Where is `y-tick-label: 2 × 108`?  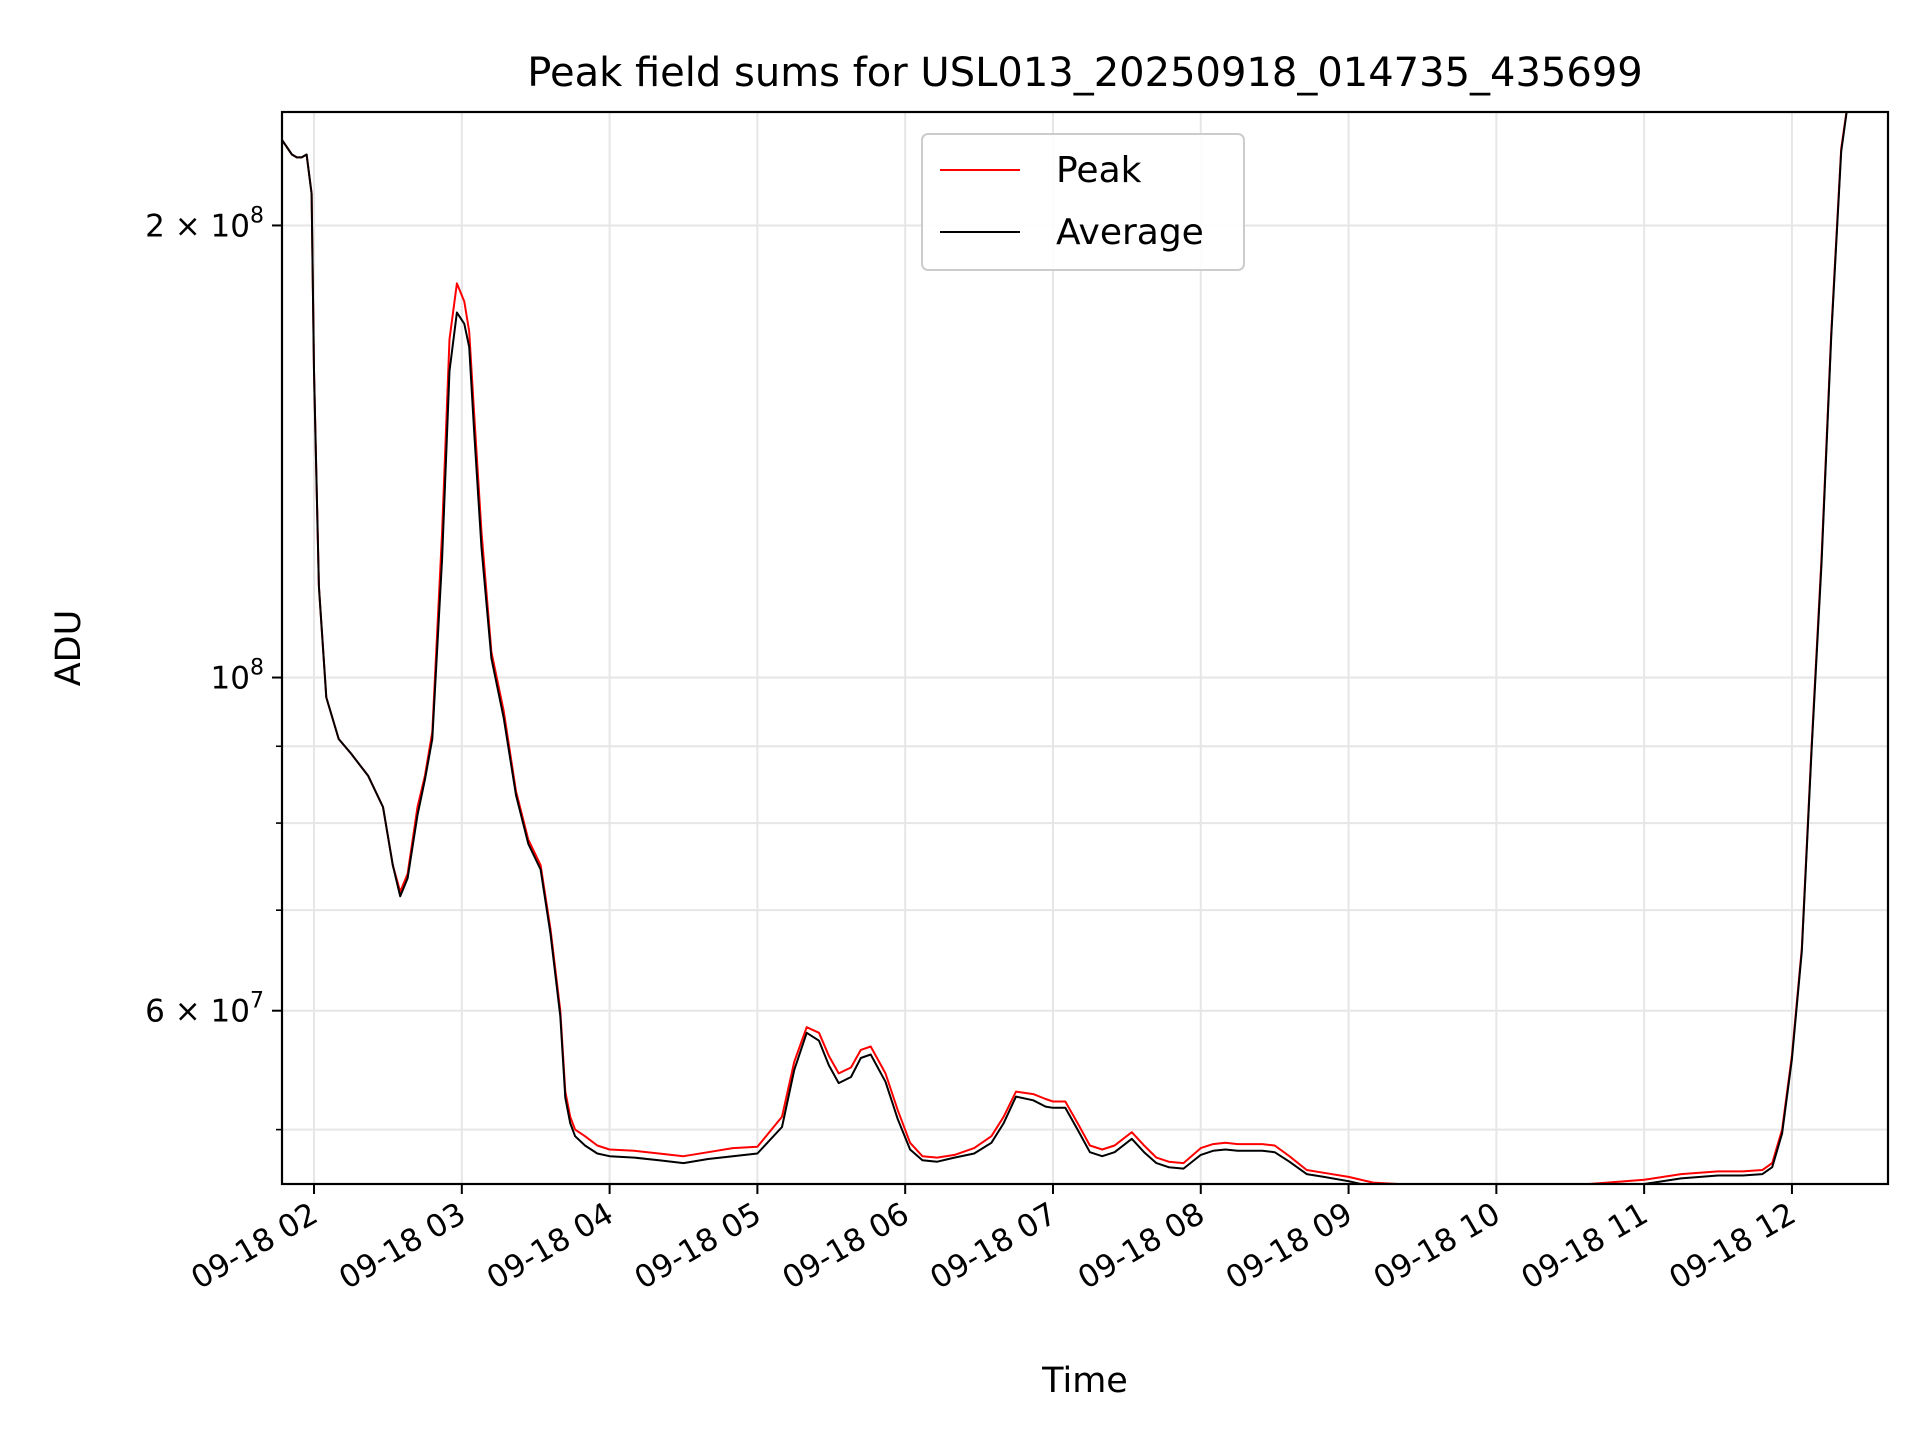
y-tick-label: 2 × 108 is located at coordinates (204, 223).